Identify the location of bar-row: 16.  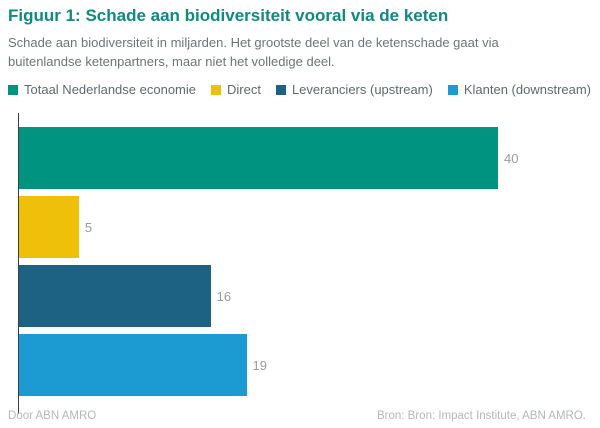
(258, 296).